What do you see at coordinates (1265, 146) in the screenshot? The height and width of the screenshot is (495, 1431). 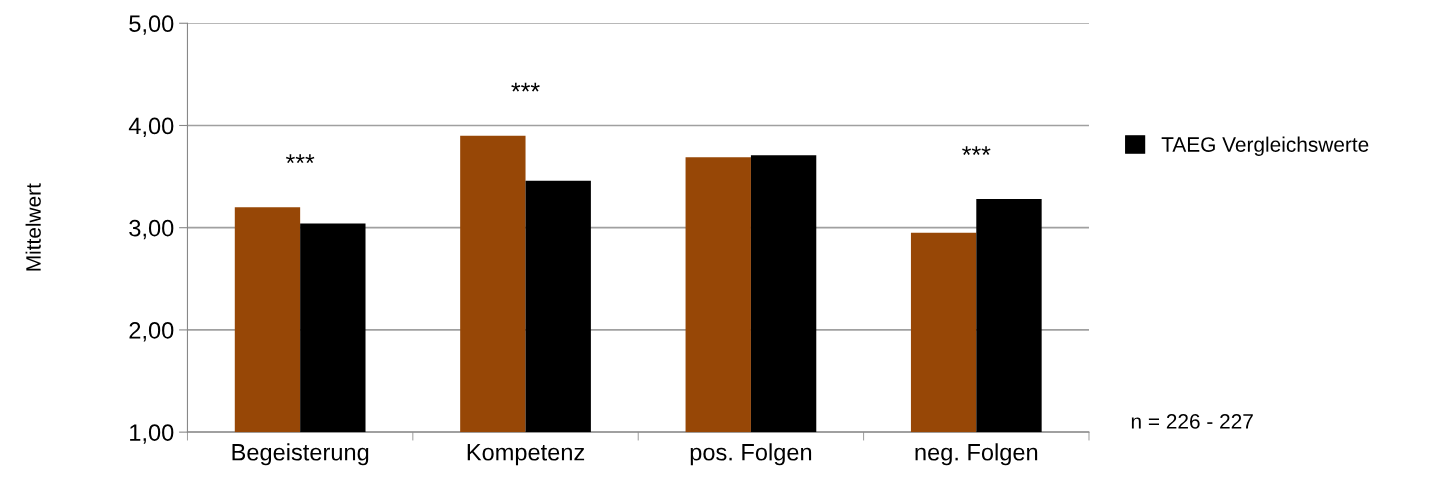 I see `legend-label: TAEG Vergleichswerte` at bounding box center [1265, 146].